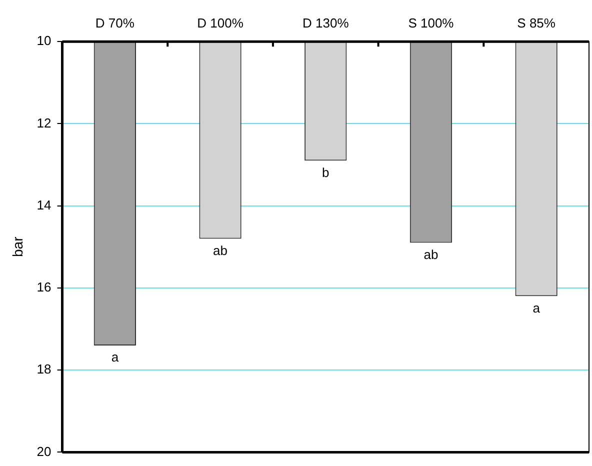 This screenshot has width=592, height=466. Describe the element at coordinates (326, 22) in the screenshot. I see `x-tick-label: D 130%` at that location.